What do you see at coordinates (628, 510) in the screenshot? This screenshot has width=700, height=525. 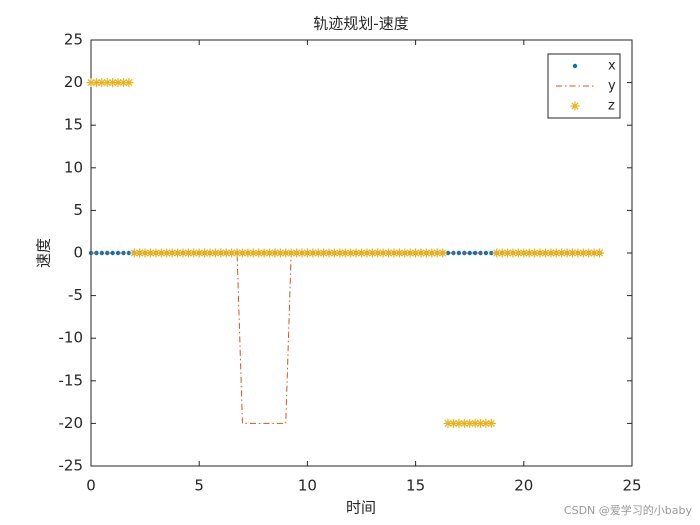 I see `watermark: CSDN @爱学习的小baby` at bounding box center [628, 510].